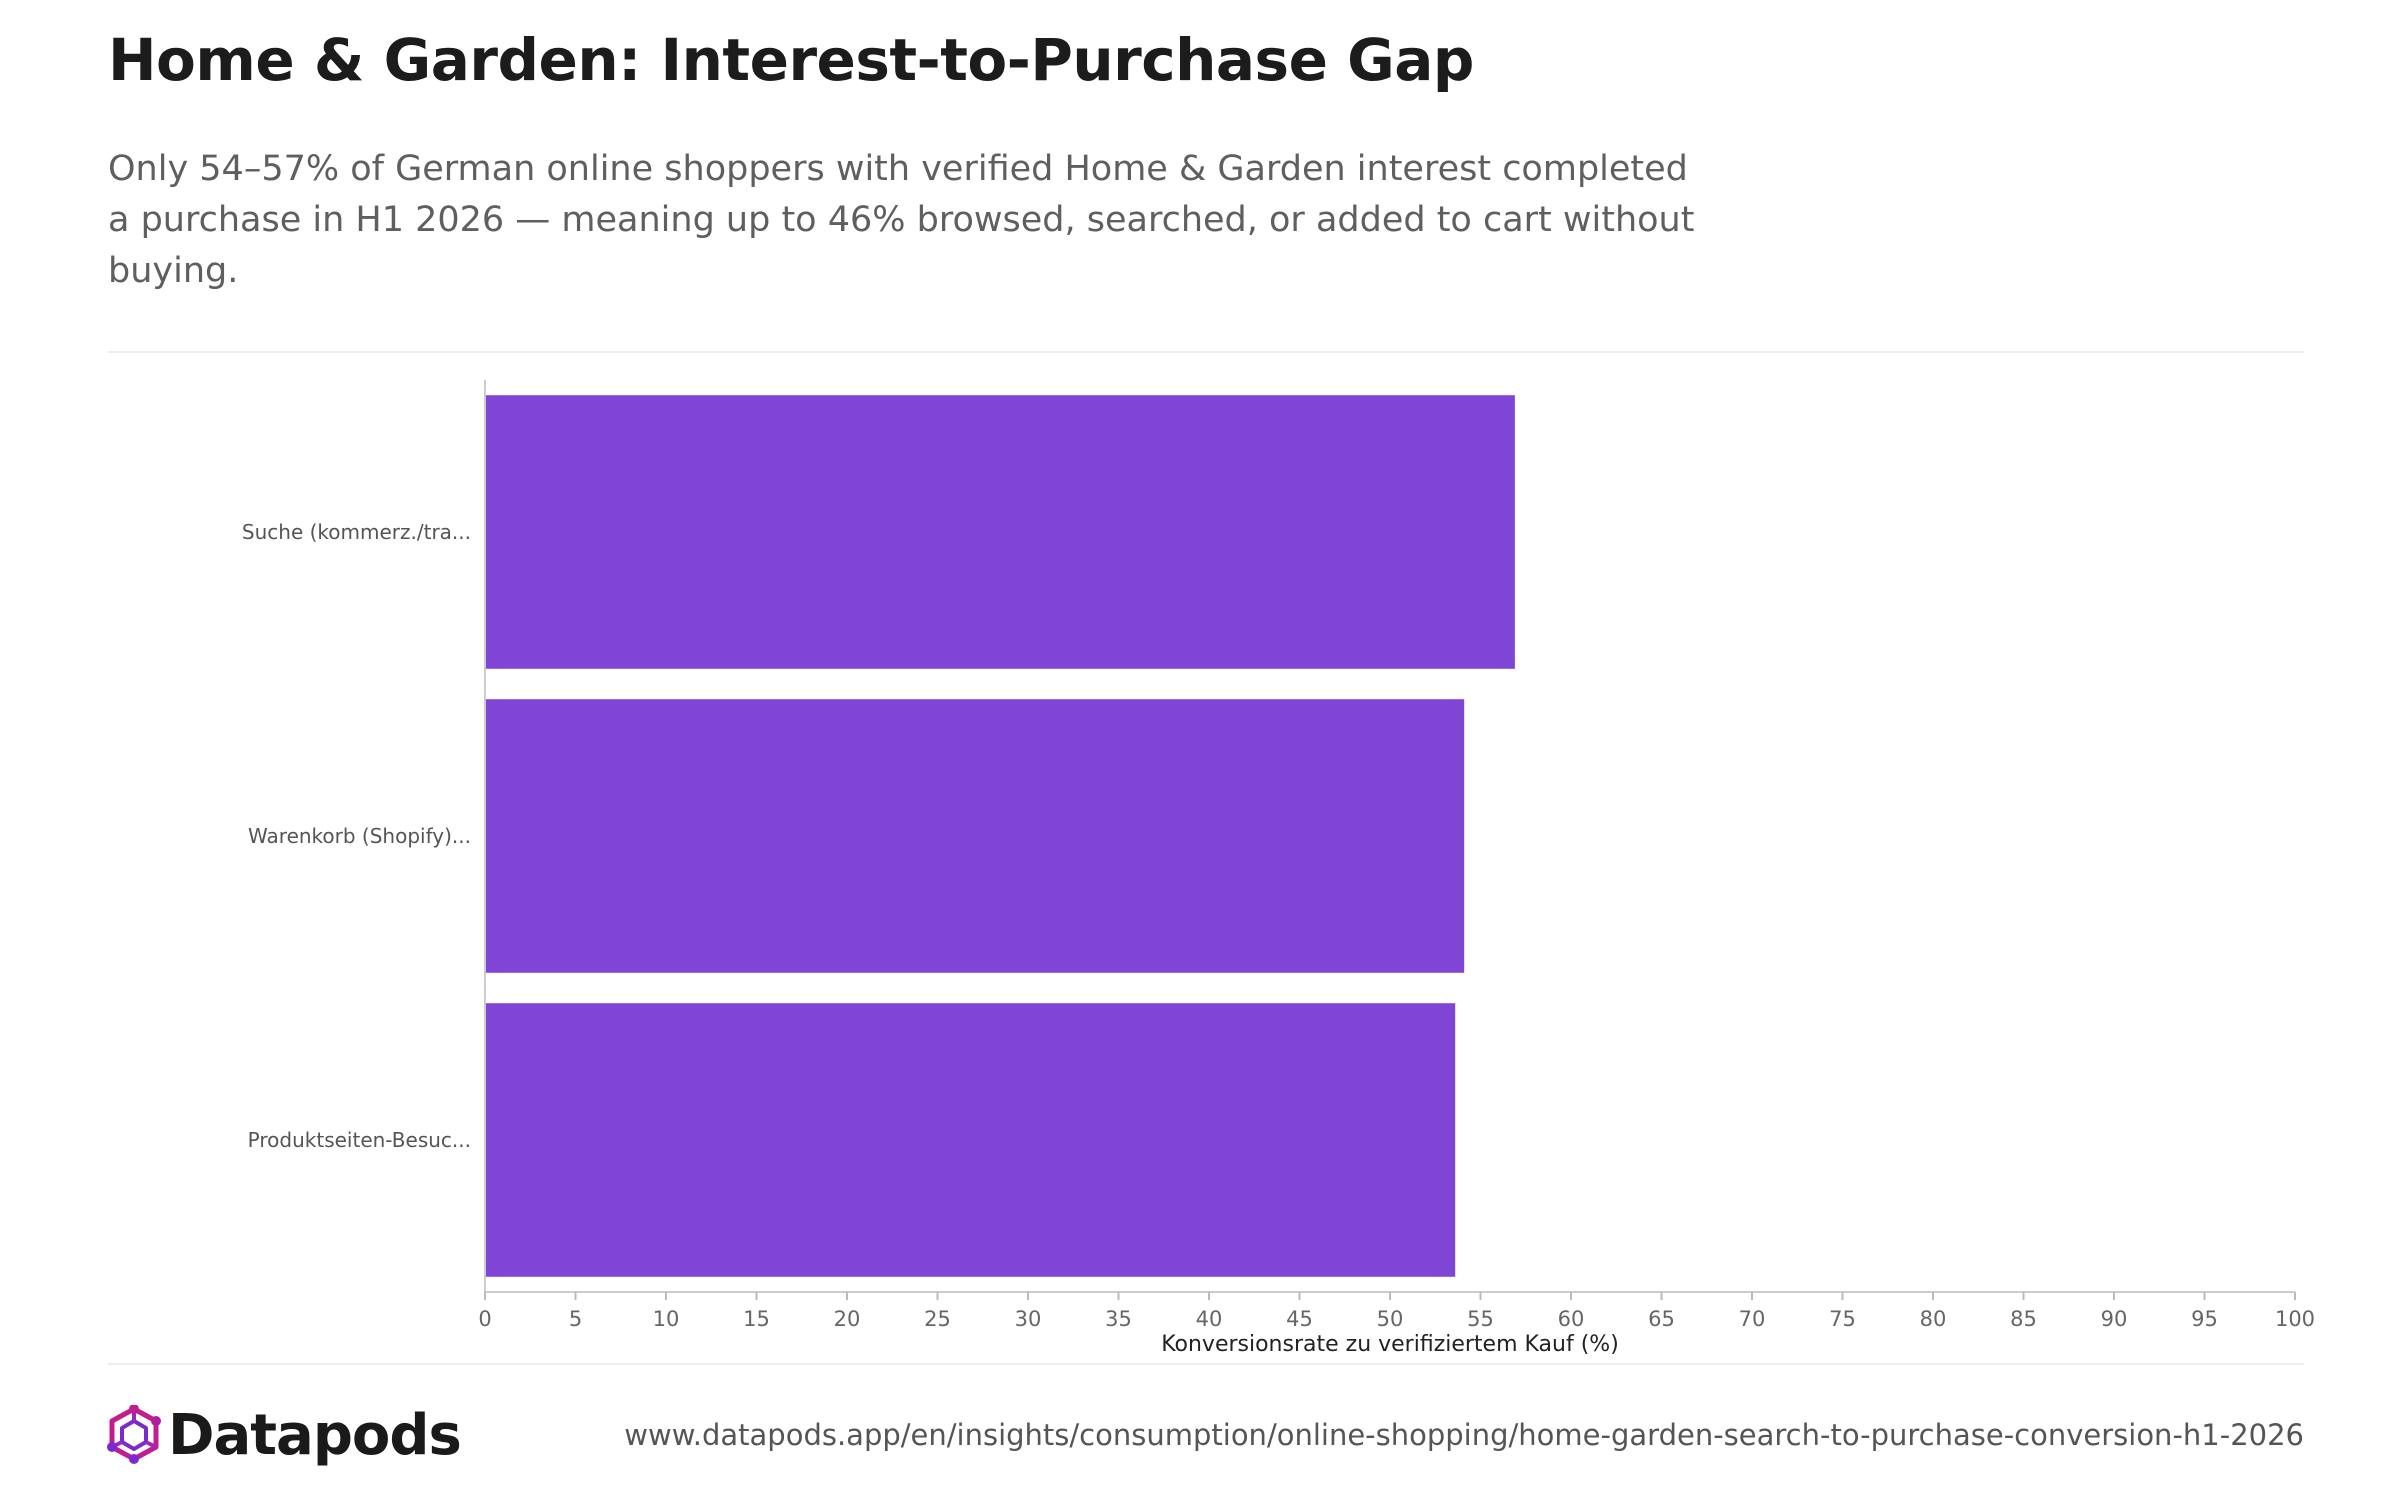 The image size is (2400, 1500). I want to click on x-tick-label: 55, so click(1480, 1319).